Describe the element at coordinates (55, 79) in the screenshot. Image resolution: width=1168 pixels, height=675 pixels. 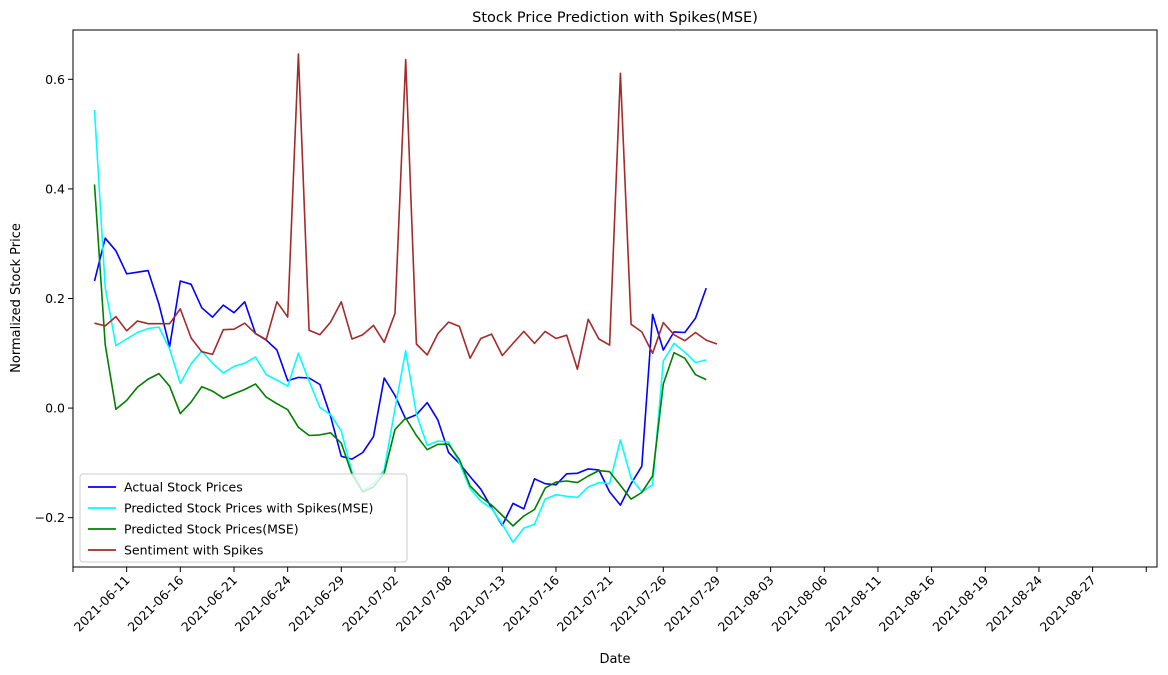
I see `y-tick-label: 0.6` at that location.